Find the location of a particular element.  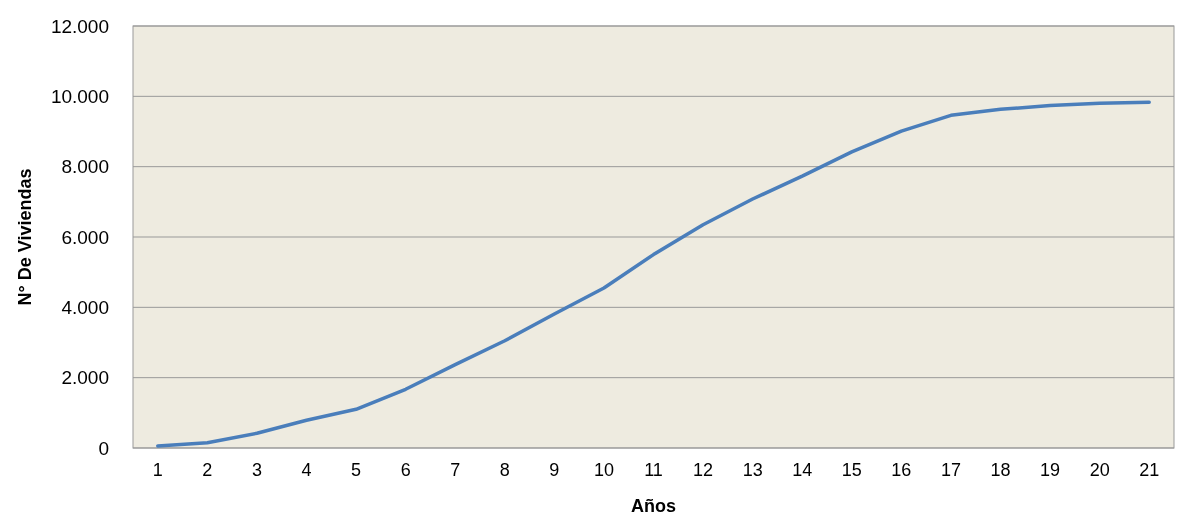

x-tick-label: 16 is located at coordinates (901, 470).